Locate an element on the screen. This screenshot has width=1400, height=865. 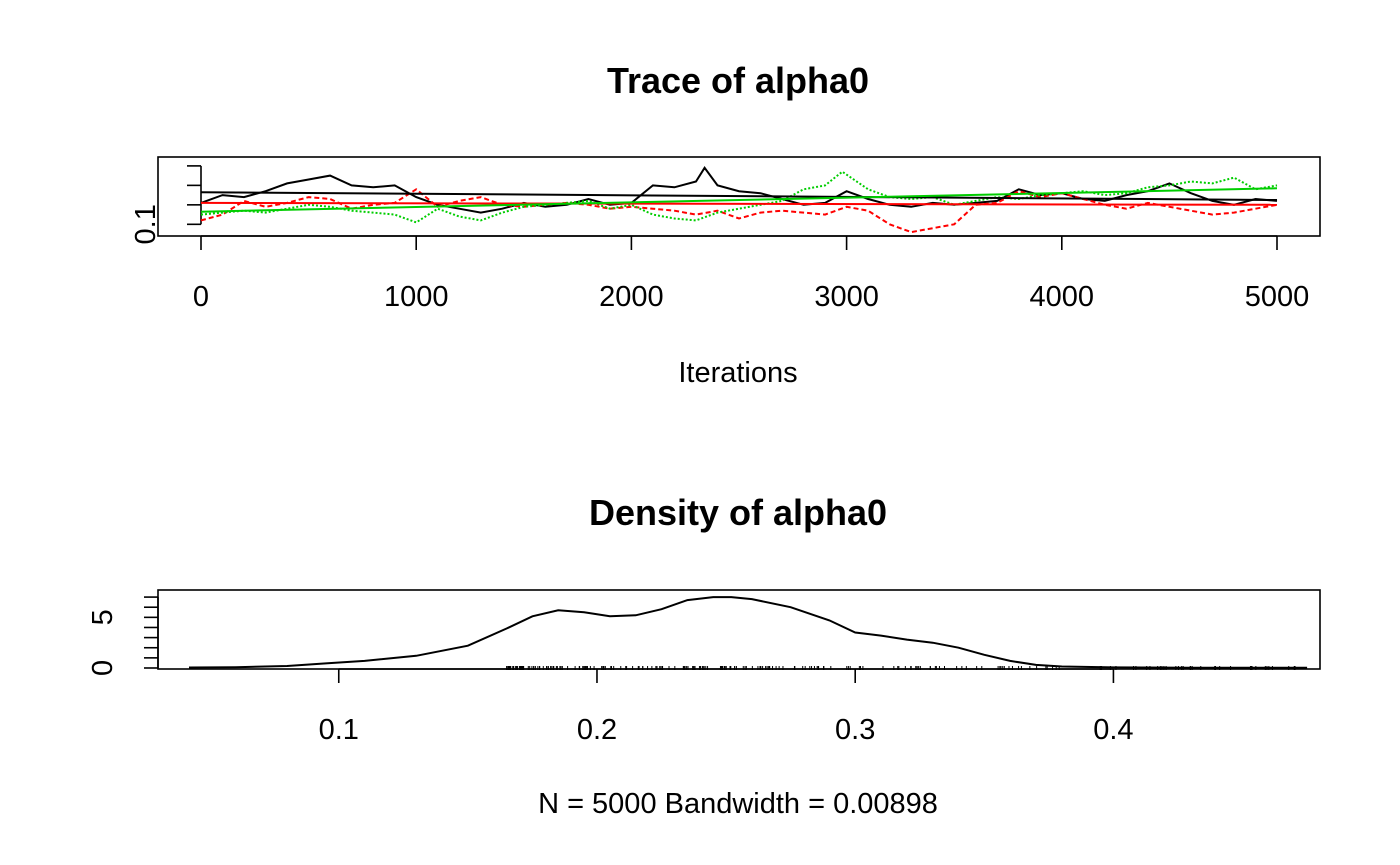
x-tick-label-0-2: 2000 is located at coordinates (631, 297).